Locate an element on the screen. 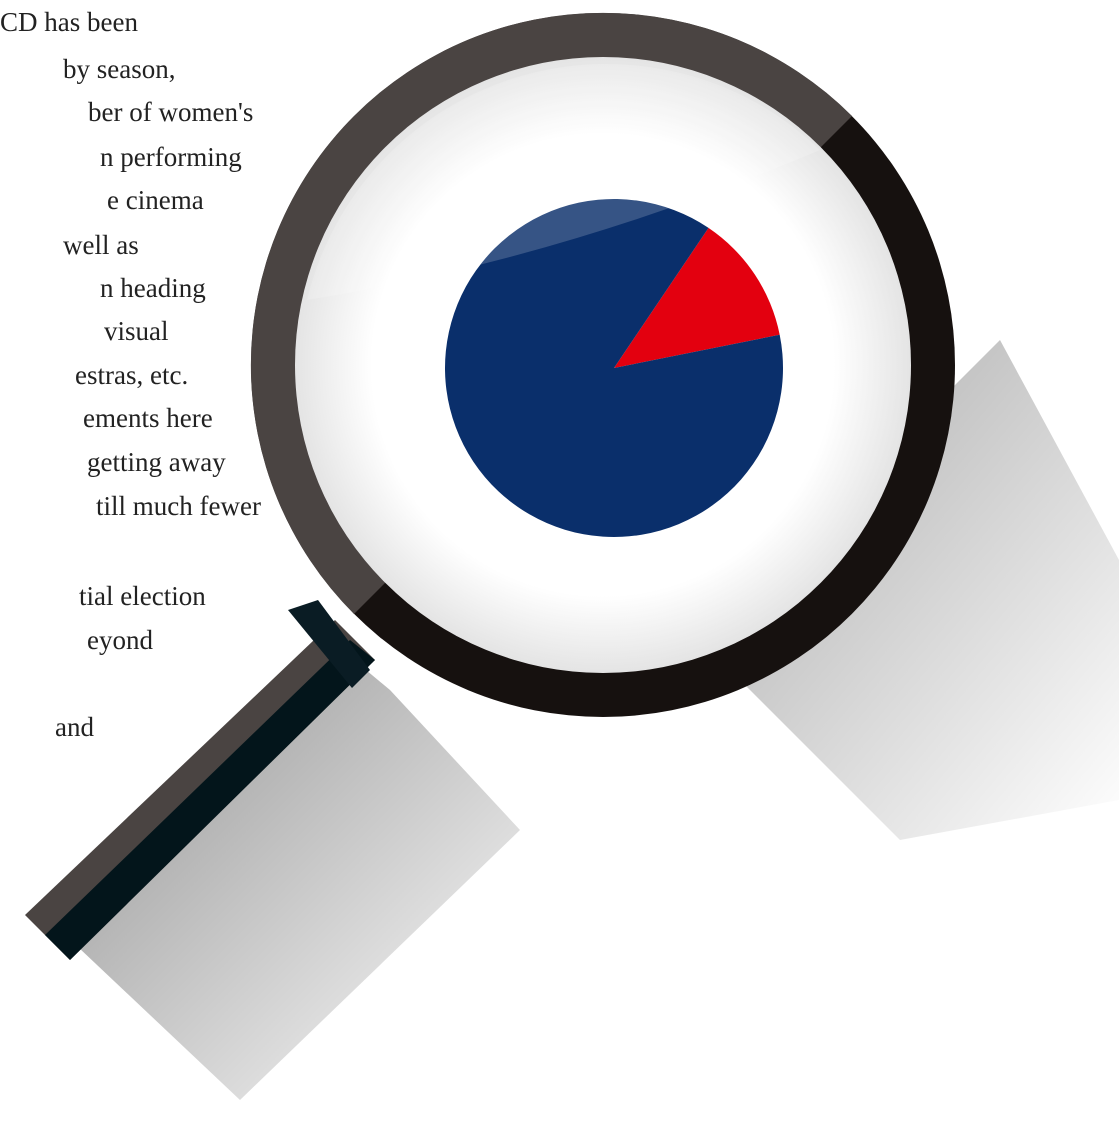  text-line: till much fewer is located at coordinates (178, 506).